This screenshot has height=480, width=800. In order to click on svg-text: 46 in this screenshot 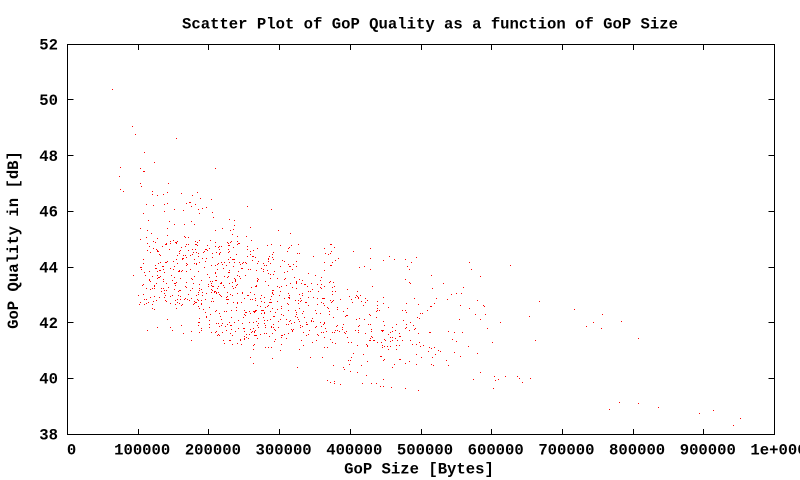, I will do `click(48, 213)`.